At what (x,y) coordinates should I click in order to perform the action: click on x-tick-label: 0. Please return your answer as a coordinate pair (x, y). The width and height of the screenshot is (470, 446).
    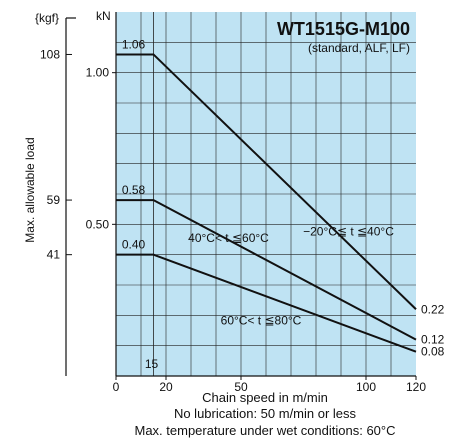
    Looking at the image, I should click on (116, 387).